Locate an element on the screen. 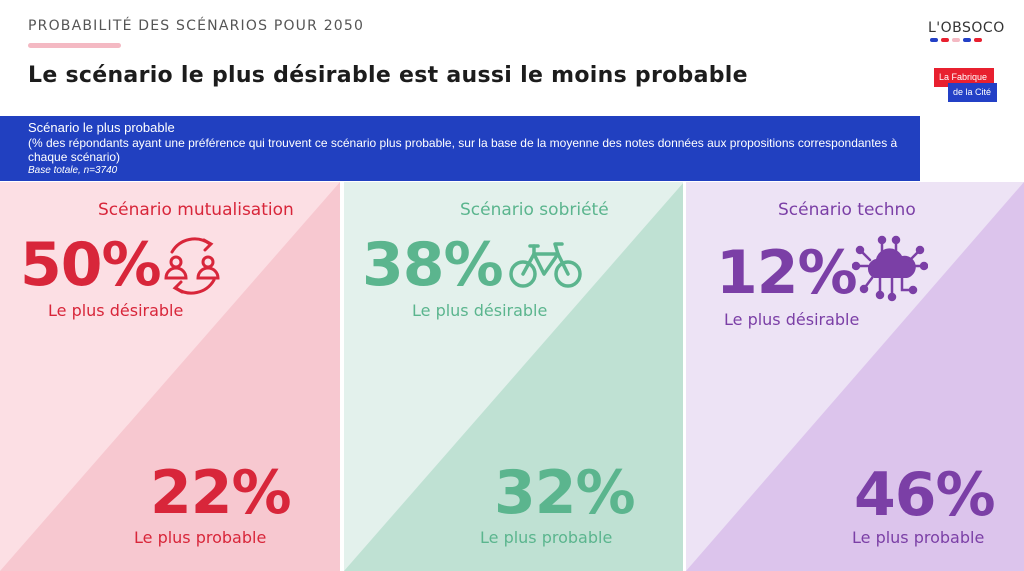  cloud-network-icon is located at coordinates (890, 268).